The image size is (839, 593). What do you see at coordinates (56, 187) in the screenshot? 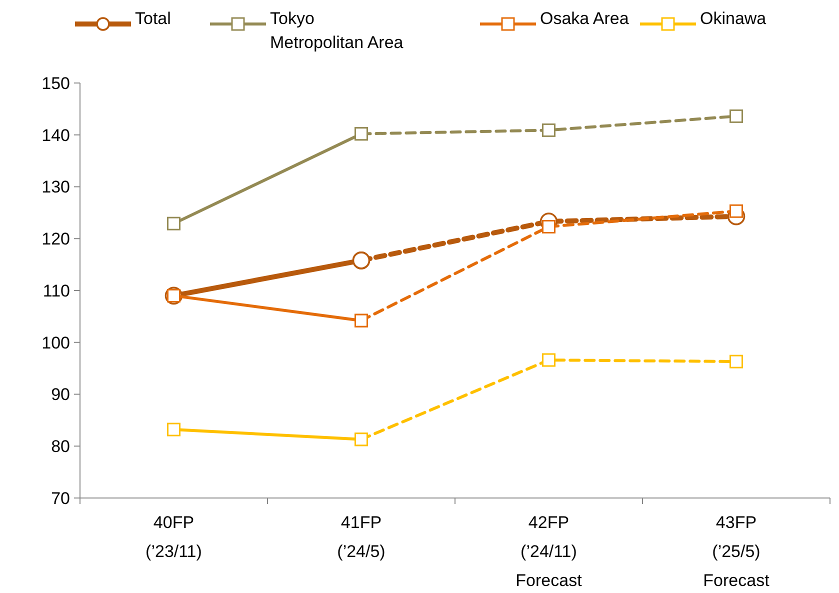
I see `y-tick-label: 130` at bounding box center [56, 187].